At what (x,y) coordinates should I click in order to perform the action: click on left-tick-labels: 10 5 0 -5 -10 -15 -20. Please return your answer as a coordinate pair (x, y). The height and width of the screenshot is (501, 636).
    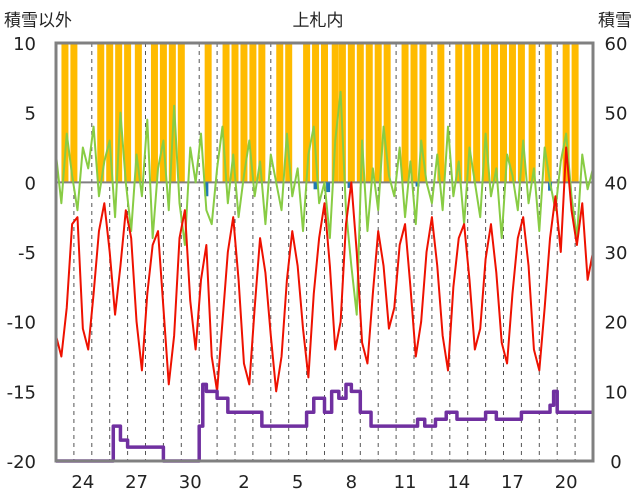
    Looking at the image, I should click on (21, 253).